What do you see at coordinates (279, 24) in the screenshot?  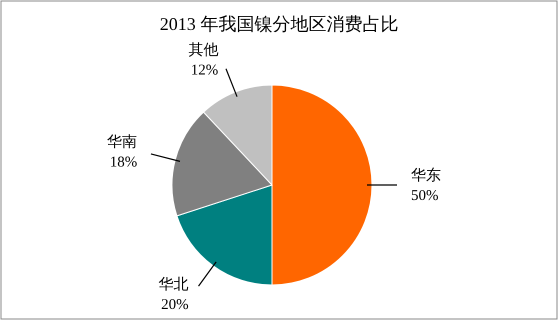 I see `chart-title: 2013 年我国镍分地区消费占比` at bounding box center [279, 24].